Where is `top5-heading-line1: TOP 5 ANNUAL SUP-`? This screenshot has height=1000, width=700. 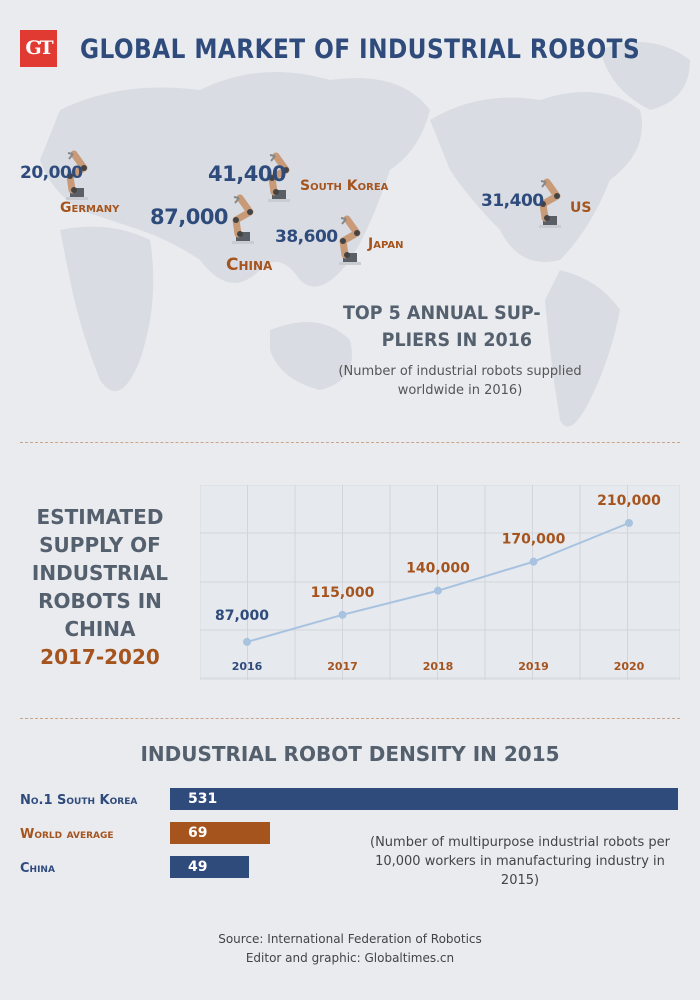 top5-heading-line1: TOP 5 ANNUAL SUP- is located at coordinates (442, 313).